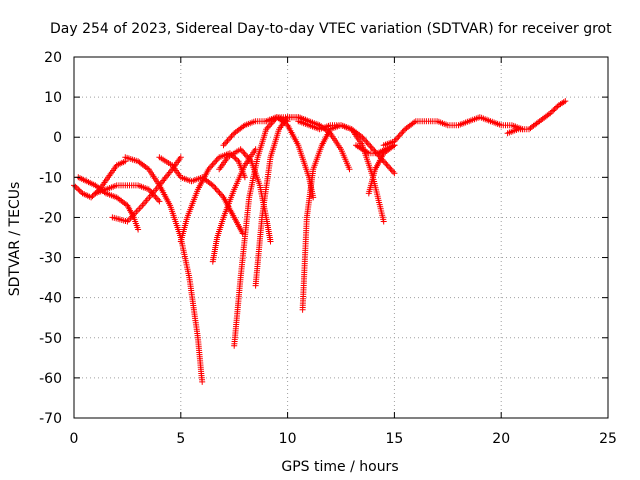 The height and width of the screenshot is (480, 640). I want to click on x-tick-label: 5, so click(180, 439).